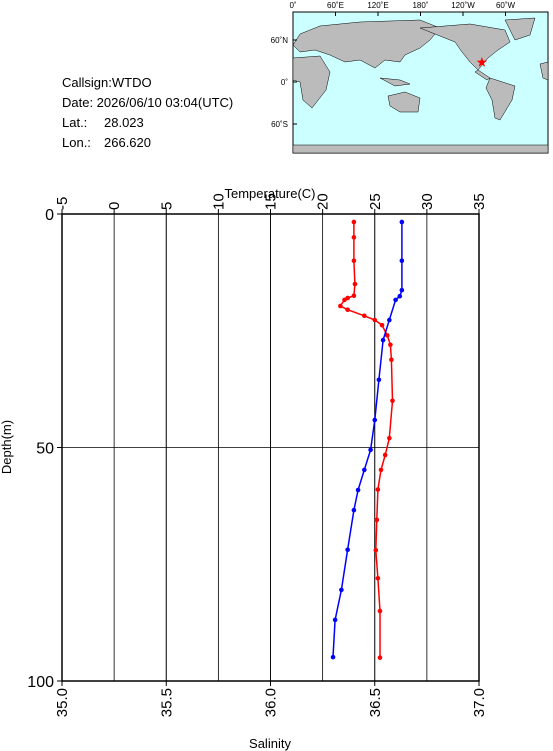 The image size is (553, 751). Describe the element at coordinates (114, 206) in the screenshot. I see `x-tick-label: 0` at that location.